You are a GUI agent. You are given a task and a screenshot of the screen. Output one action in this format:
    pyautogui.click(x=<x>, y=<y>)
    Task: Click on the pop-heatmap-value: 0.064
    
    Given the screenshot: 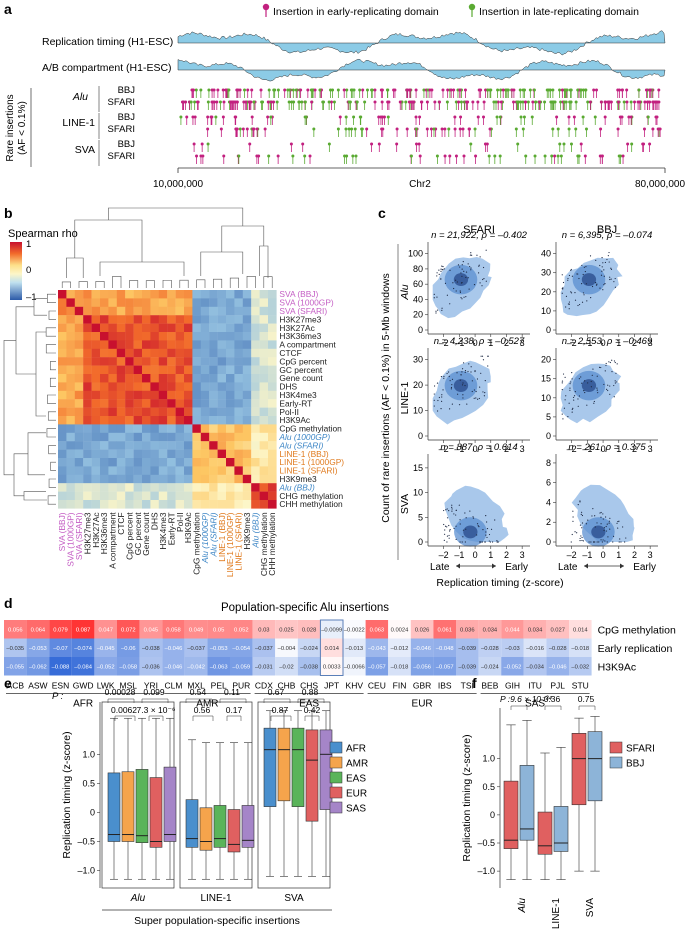 What is the action you would take?
    pyautogui.click(x=38, y=630)
    